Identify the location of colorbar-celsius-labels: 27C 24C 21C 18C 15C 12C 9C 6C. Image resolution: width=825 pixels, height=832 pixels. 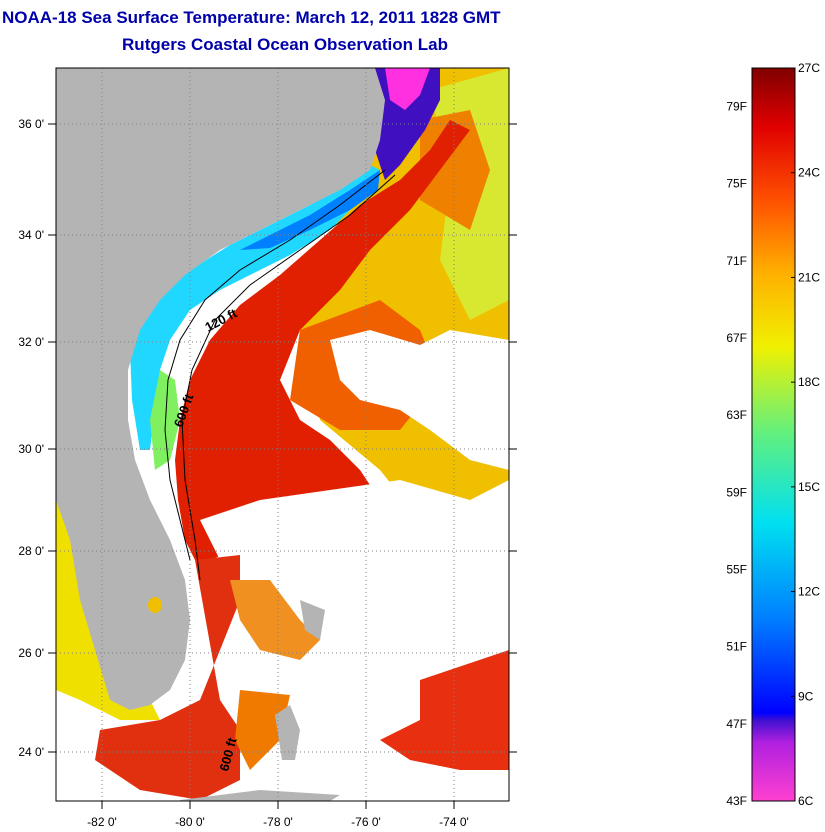
(809, 434).